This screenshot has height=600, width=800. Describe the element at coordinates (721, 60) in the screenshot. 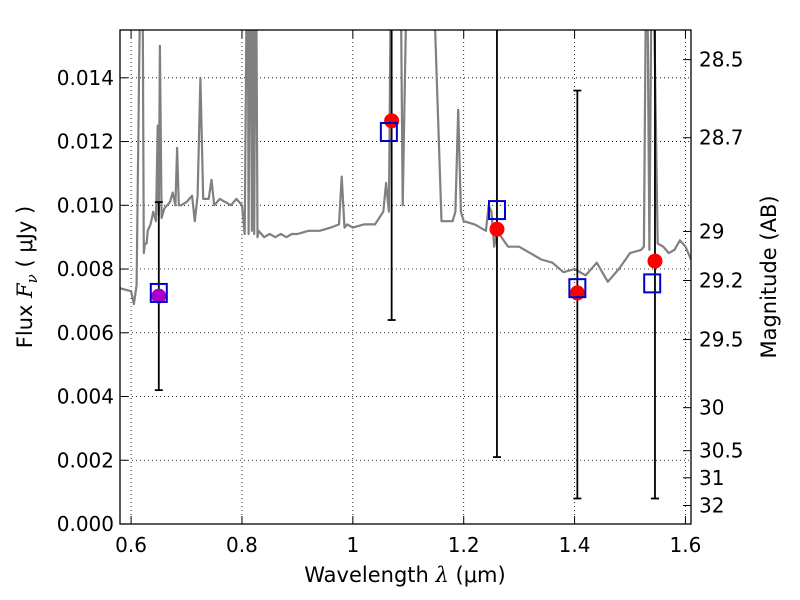

I see `y2-tick-label: 28.5` at that location.